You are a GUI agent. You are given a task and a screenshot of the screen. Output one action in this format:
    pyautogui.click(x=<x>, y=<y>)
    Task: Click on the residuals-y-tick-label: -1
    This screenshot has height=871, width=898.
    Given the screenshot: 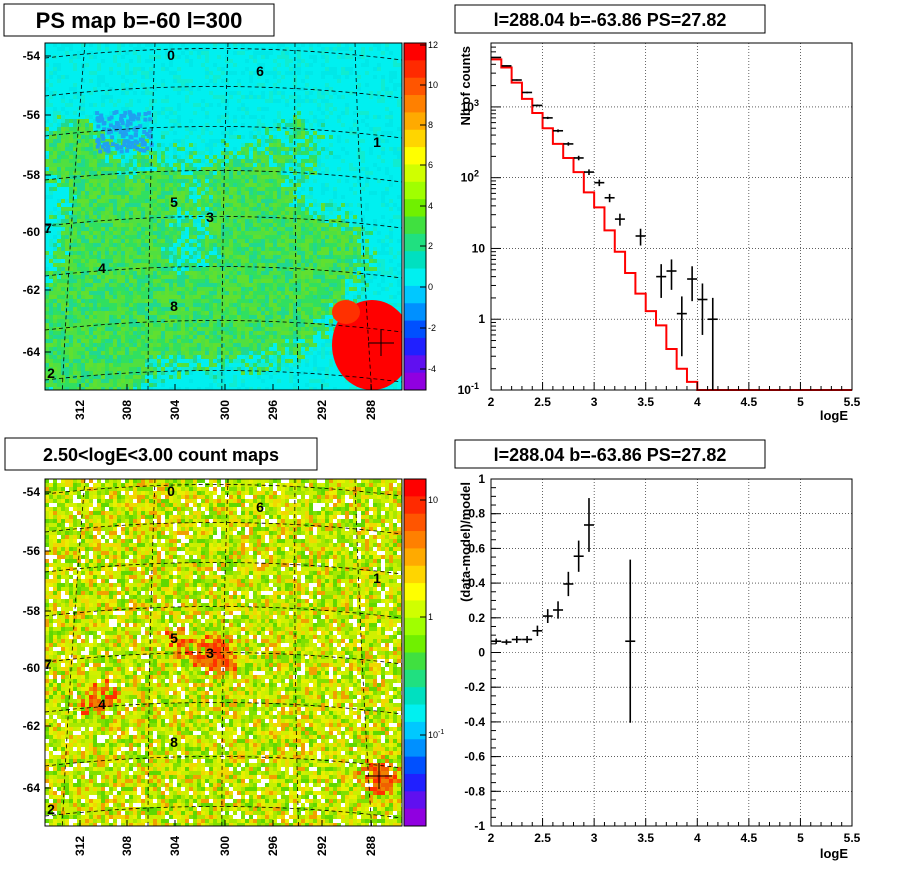 What is the action you would take?
    pyautogui.click(x=479, y=826)
    